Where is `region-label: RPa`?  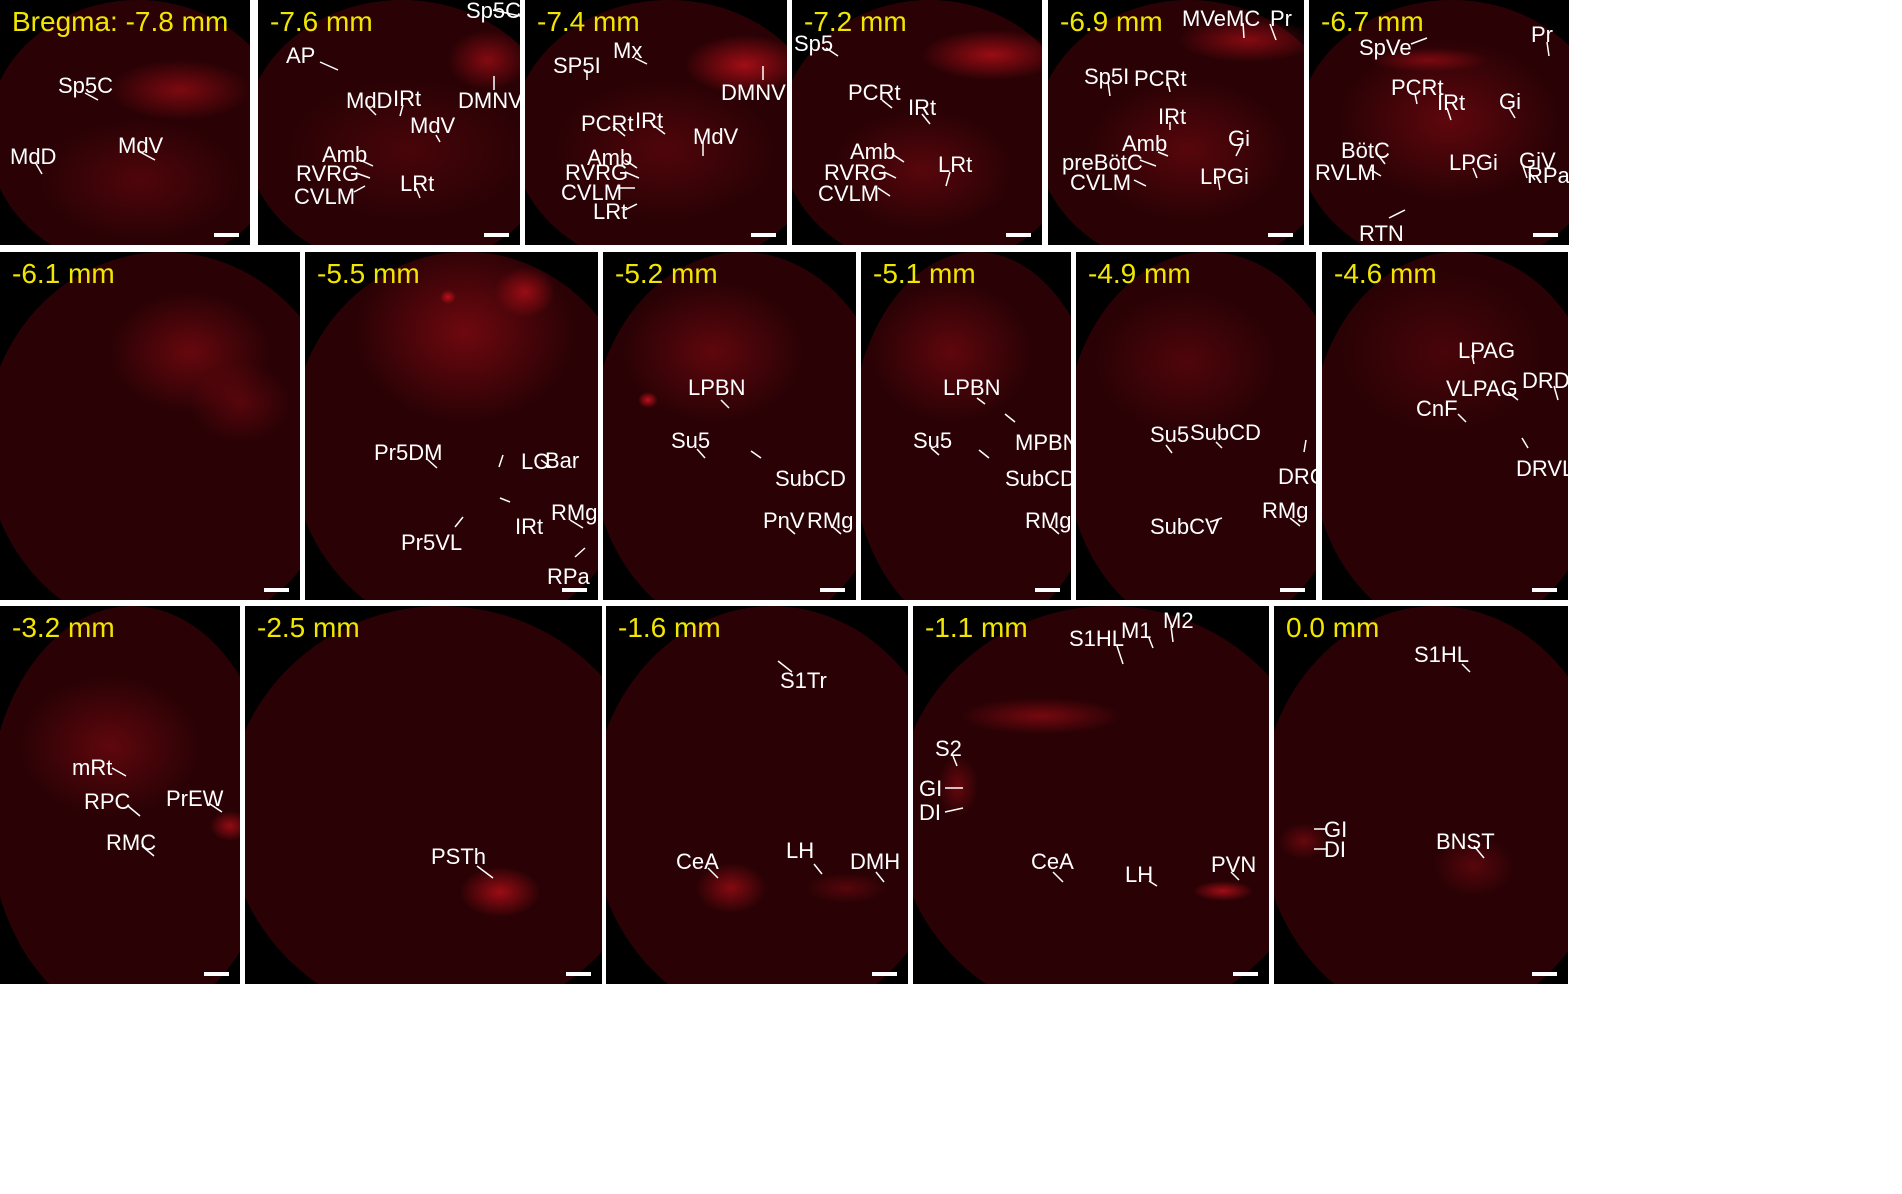
region-label: RPa is located at coordinates (568, 576).